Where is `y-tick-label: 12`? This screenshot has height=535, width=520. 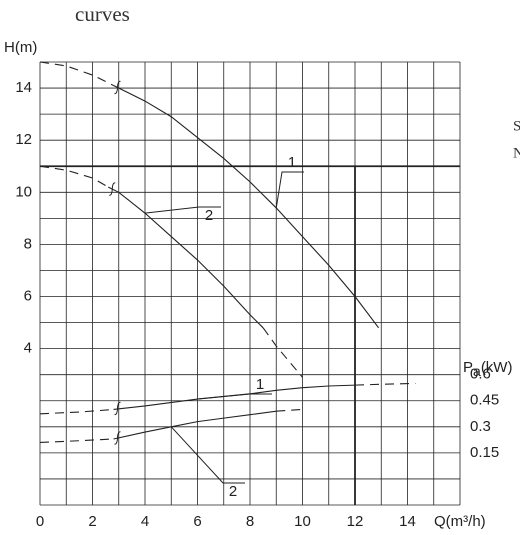
y-tick-label: 12 is located at coordinates (23, 139).